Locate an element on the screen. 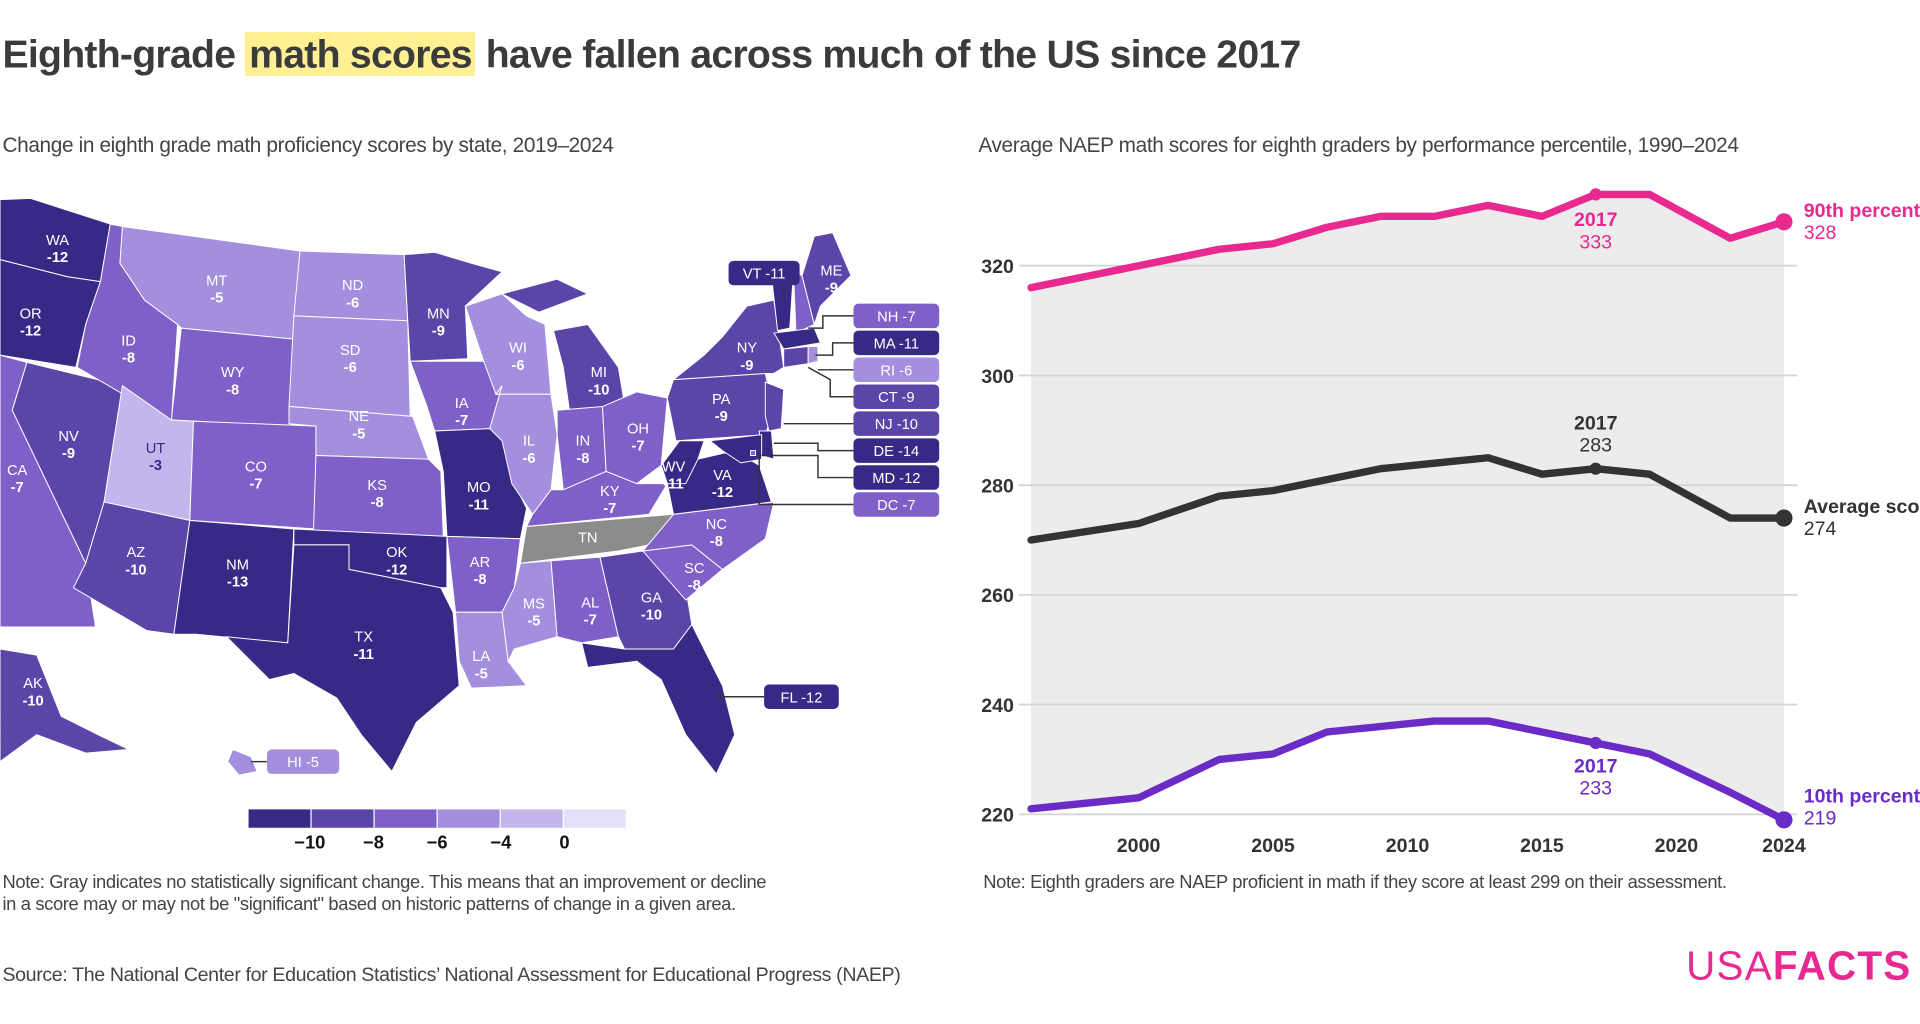  state-il is located at coordinates (523, 450).